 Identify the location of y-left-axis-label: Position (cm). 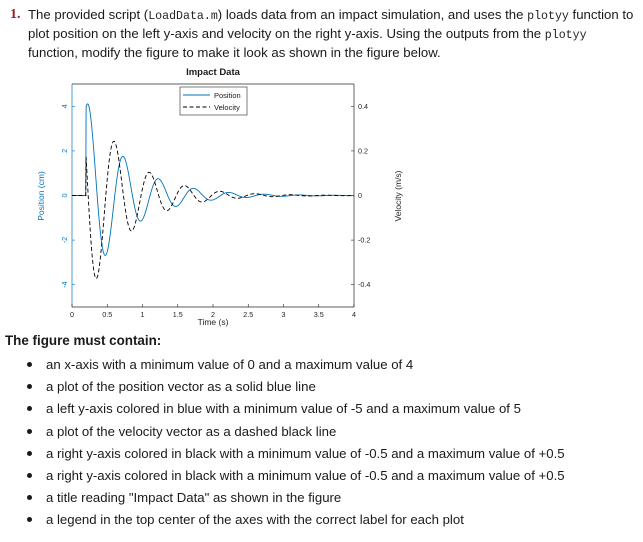
(41, 196).